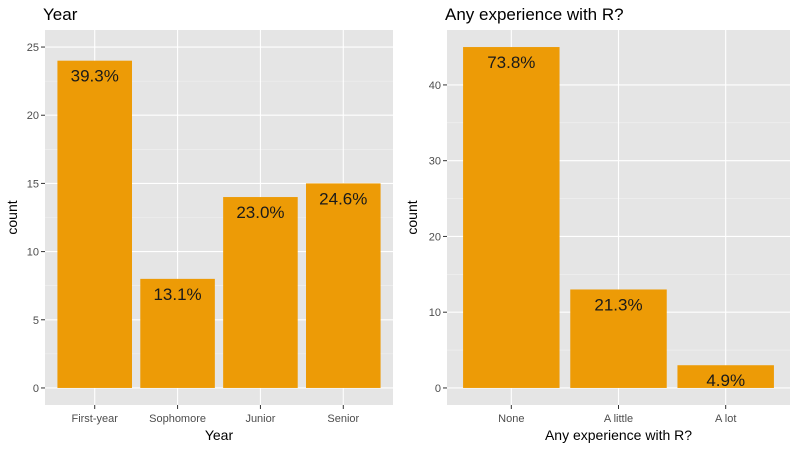  What do you see at coordinates (435, 86) in the screenshot?
I see `y-tick-label: 40` at bounding box center [435, 86].